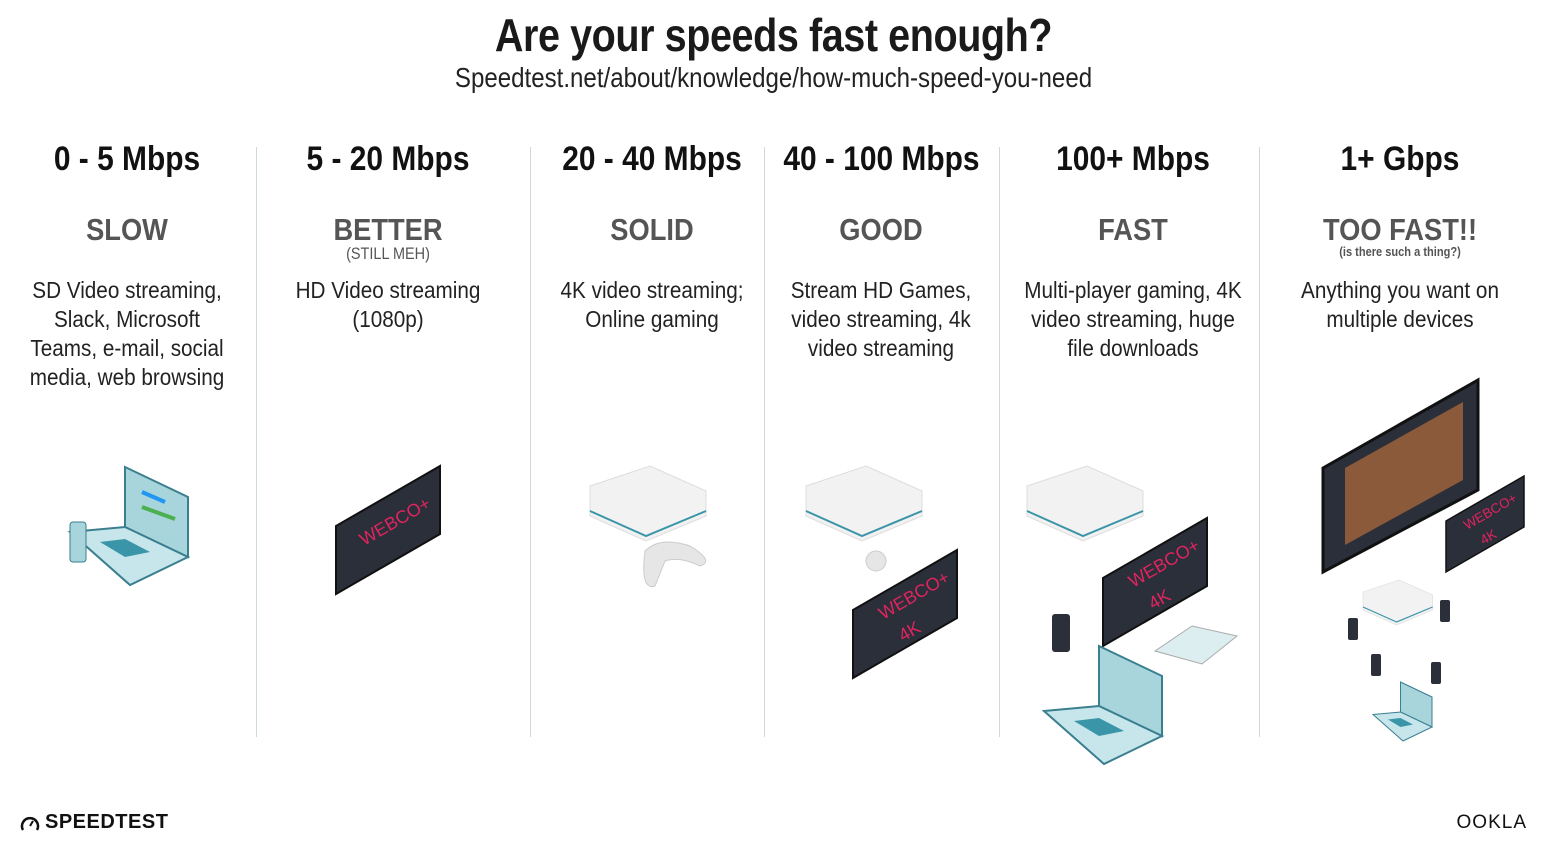  I want to click on console-illustration, so click(648, 526).